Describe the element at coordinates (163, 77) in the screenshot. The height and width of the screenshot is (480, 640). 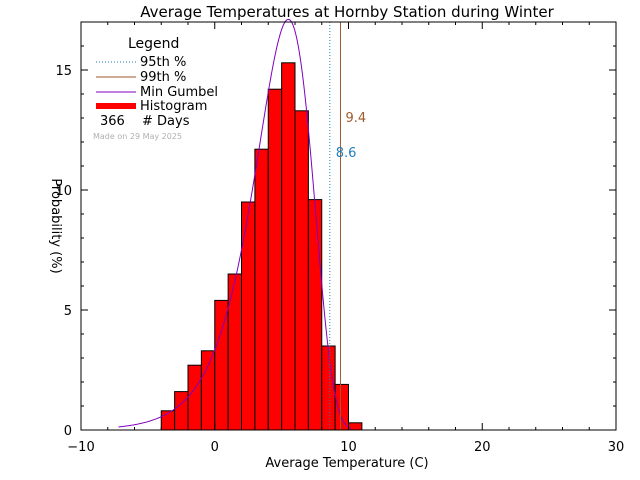
I see `legend-entry-p99: 99th %` at that location.